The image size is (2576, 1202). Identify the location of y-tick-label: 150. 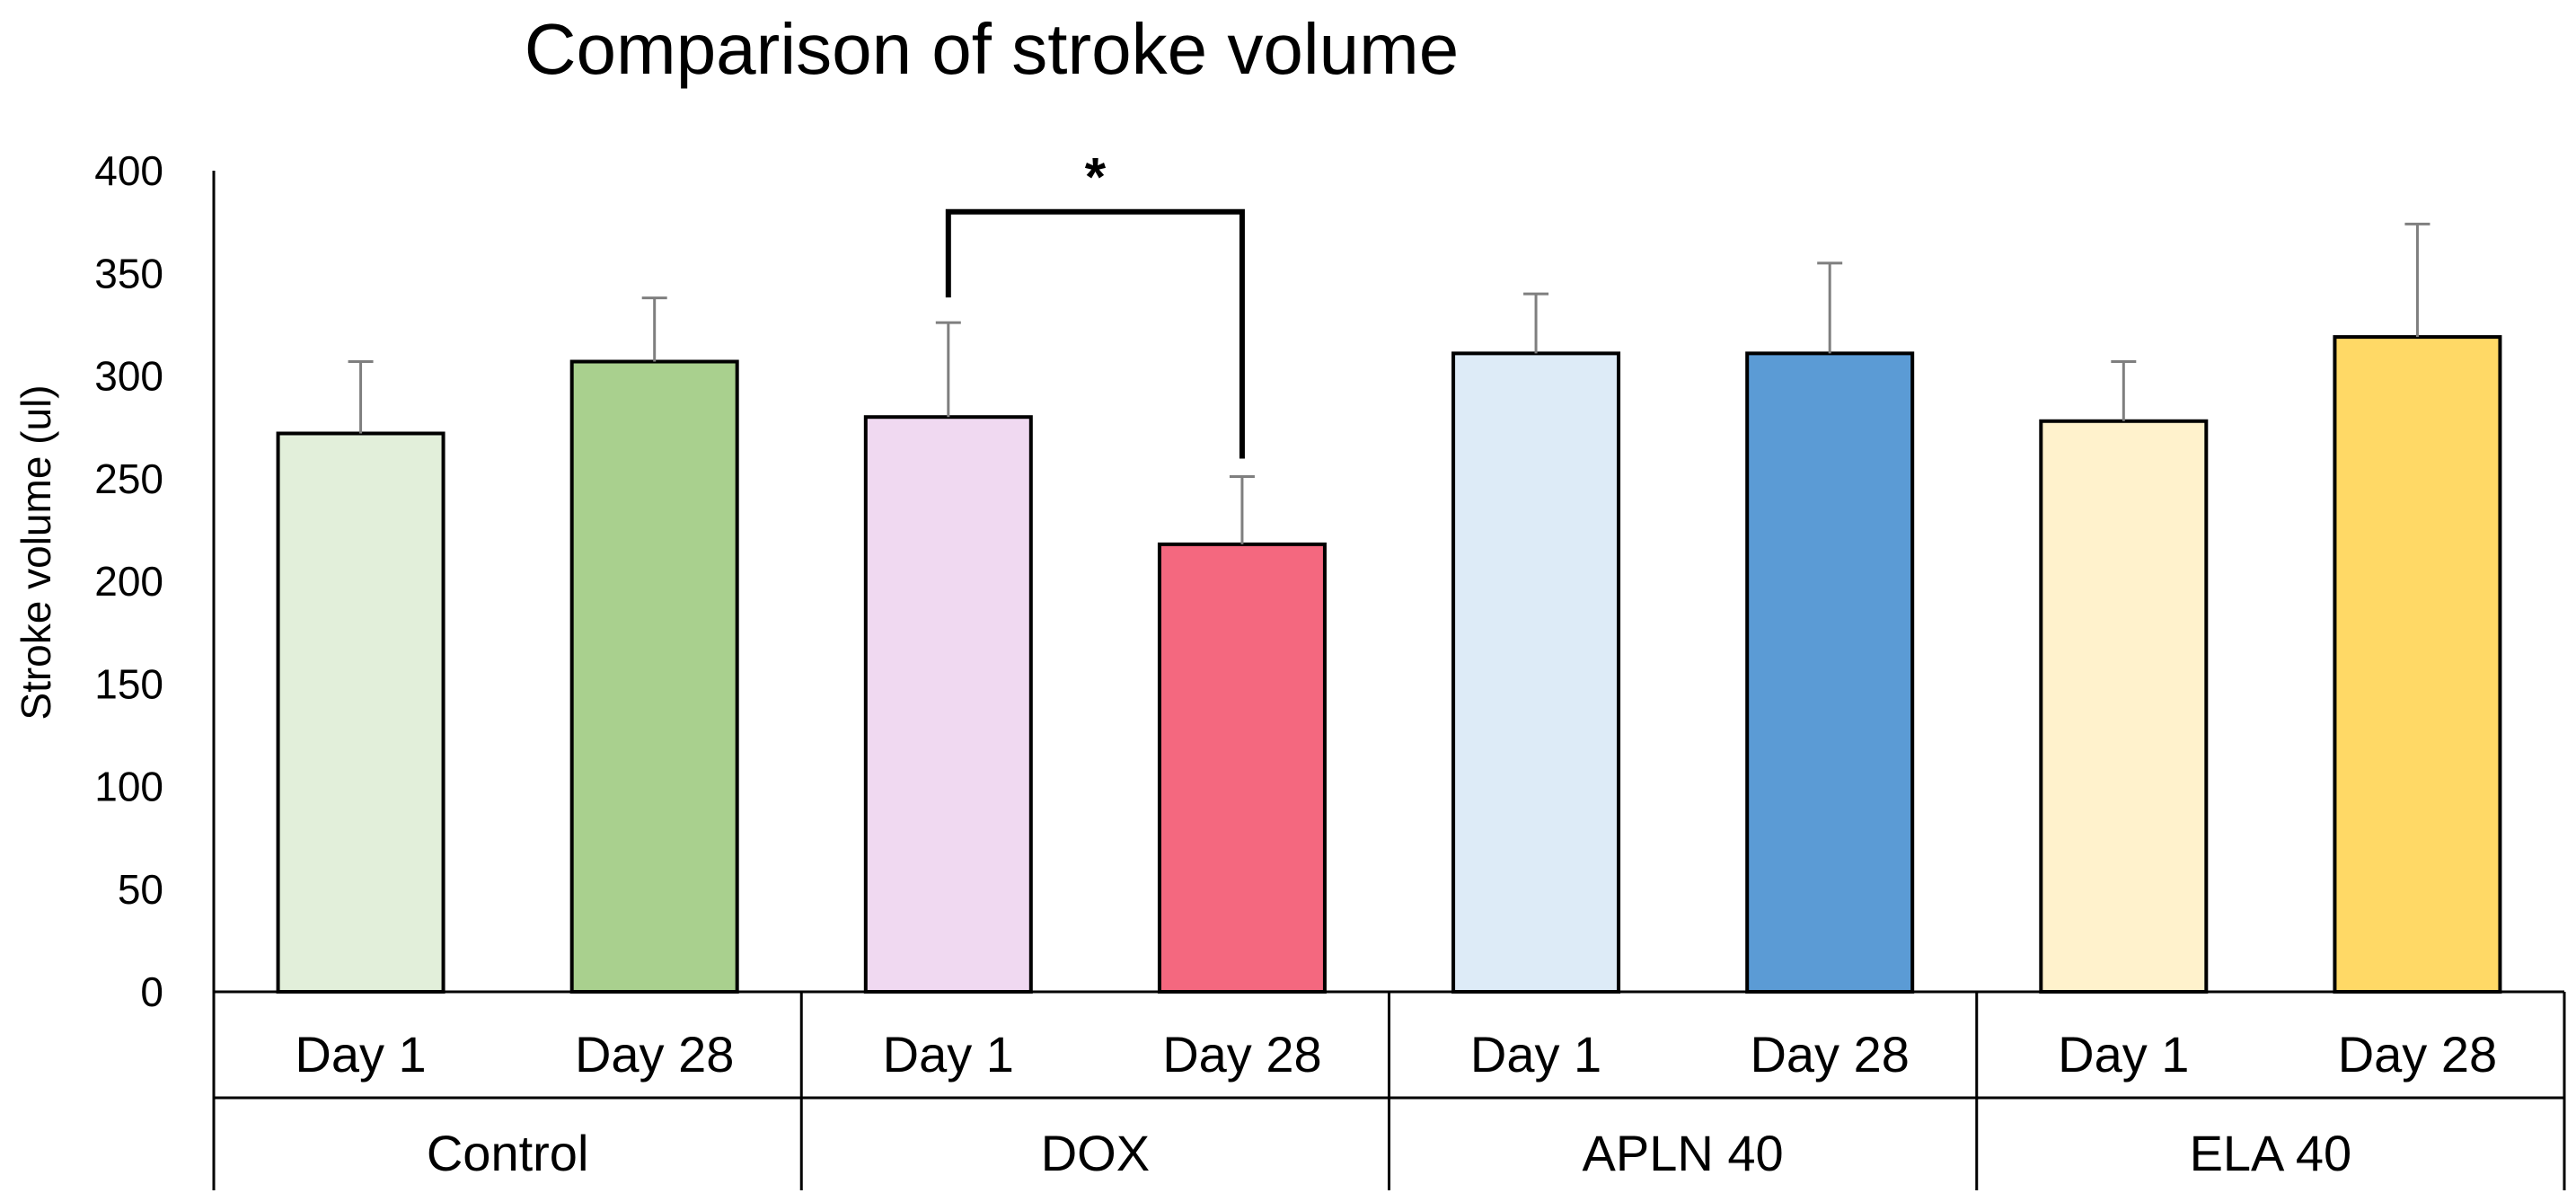
(128, 683).